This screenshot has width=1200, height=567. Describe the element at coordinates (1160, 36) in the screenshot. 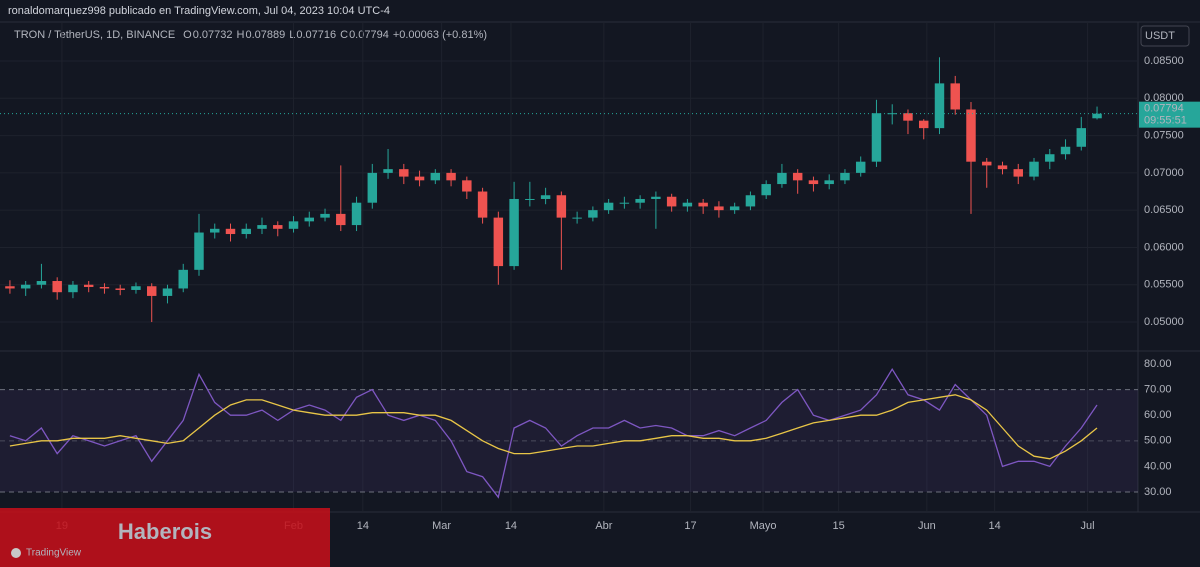

I see `currency: USDT` at that location.